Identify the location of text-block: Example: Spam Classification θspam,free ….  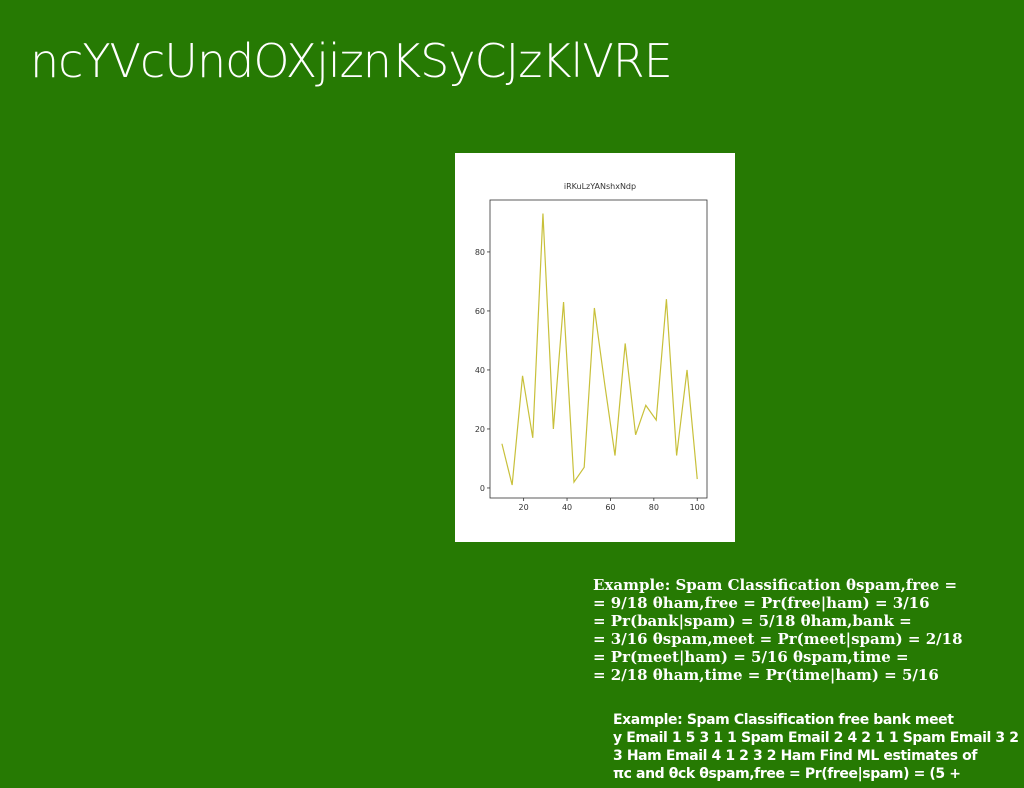
(778, 630).